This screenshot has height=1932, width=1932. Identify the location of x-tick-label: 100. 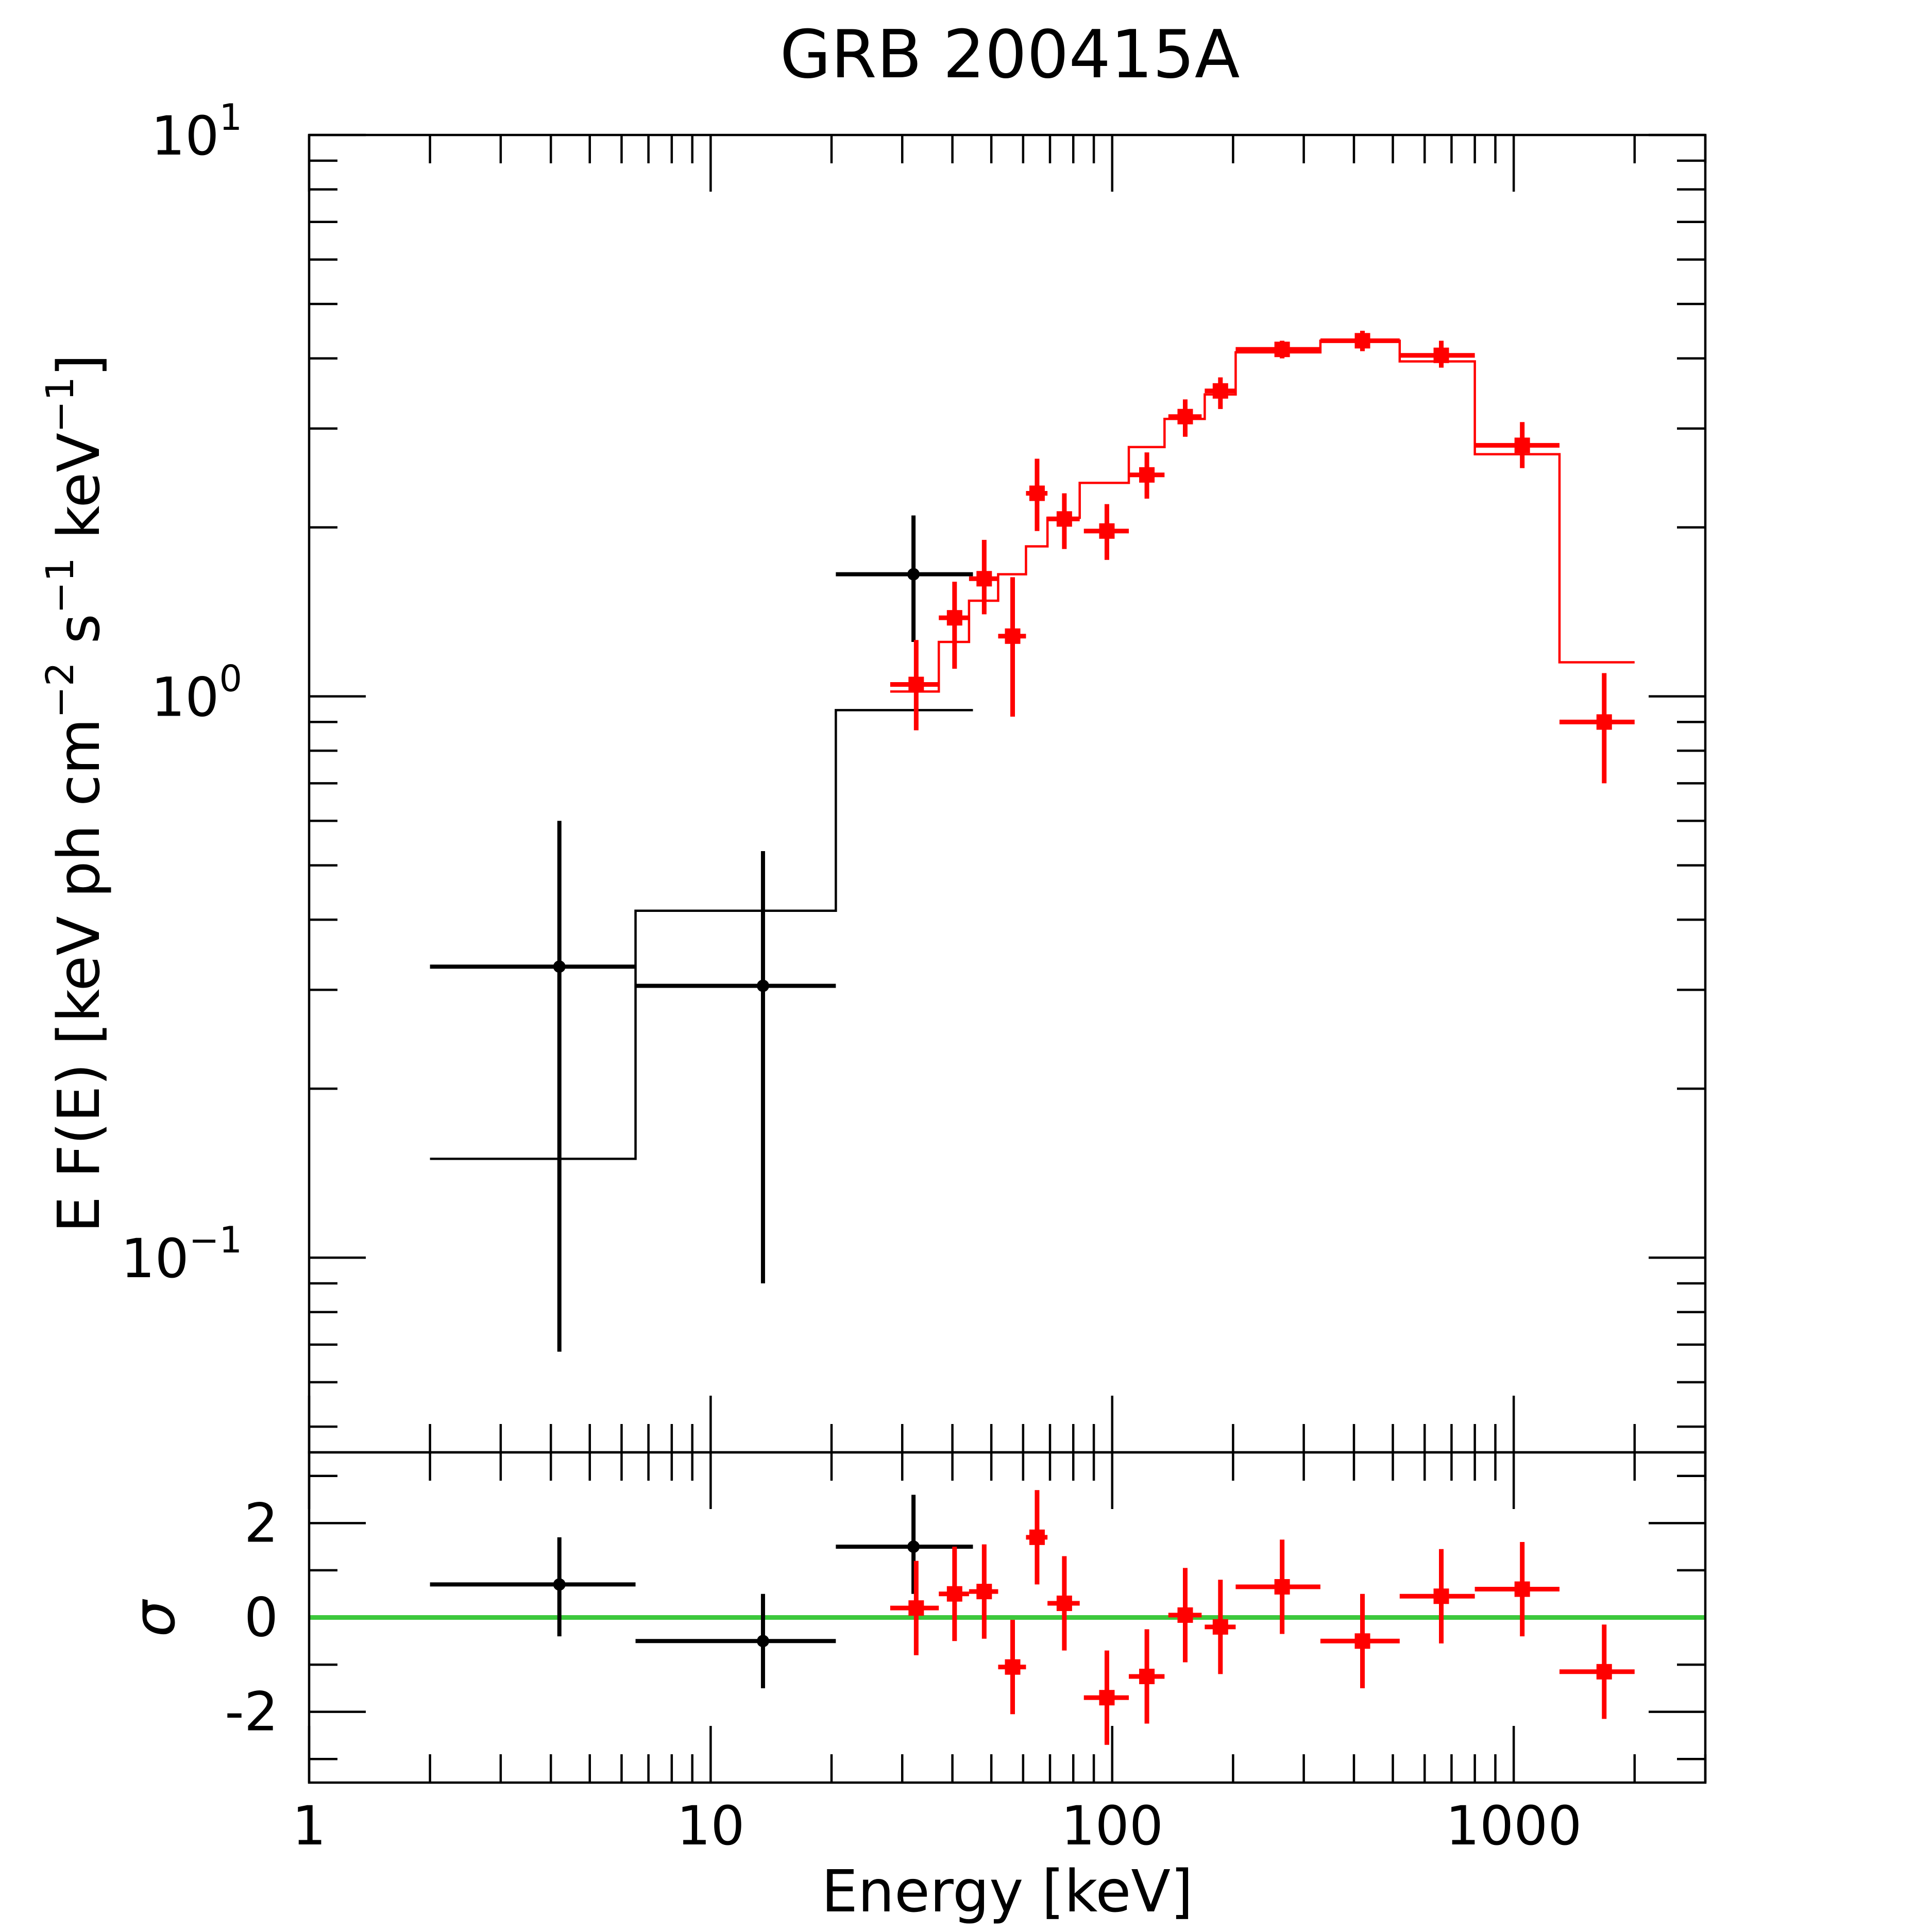
(1112, 1825).